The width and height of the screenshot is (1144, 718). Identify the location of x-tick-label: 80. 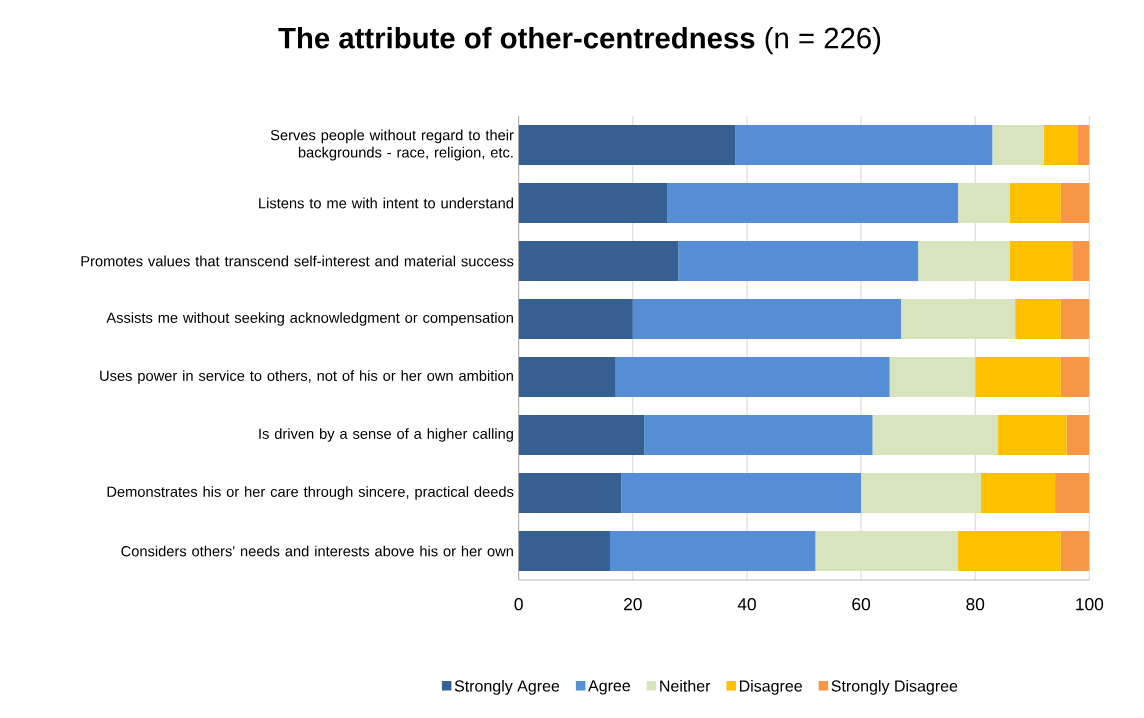
(975, 604).